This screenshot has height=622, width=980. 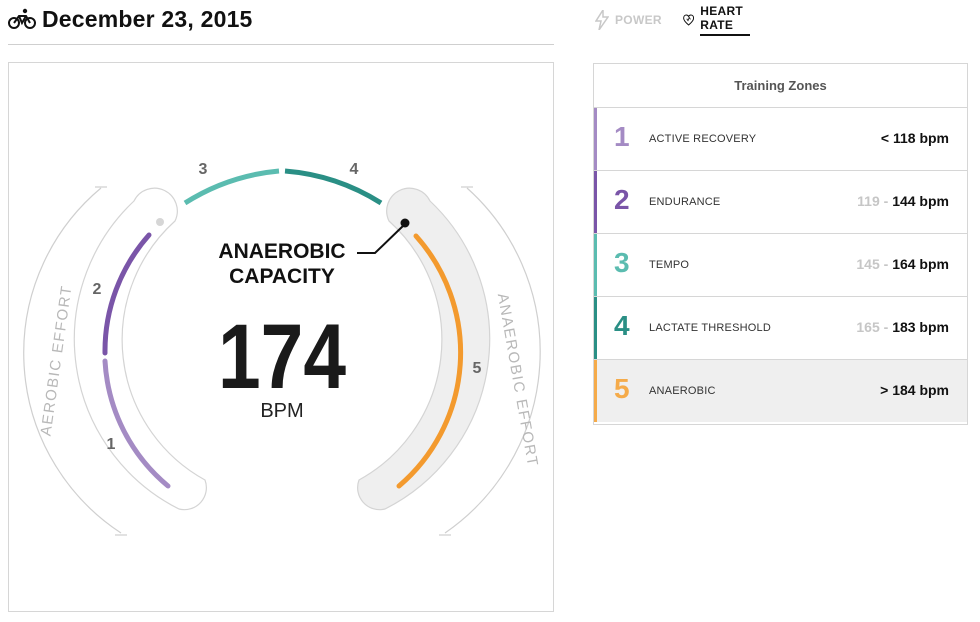 I want to click on tab-heart-rate: HEART RATE, so click(x=716, y=20).